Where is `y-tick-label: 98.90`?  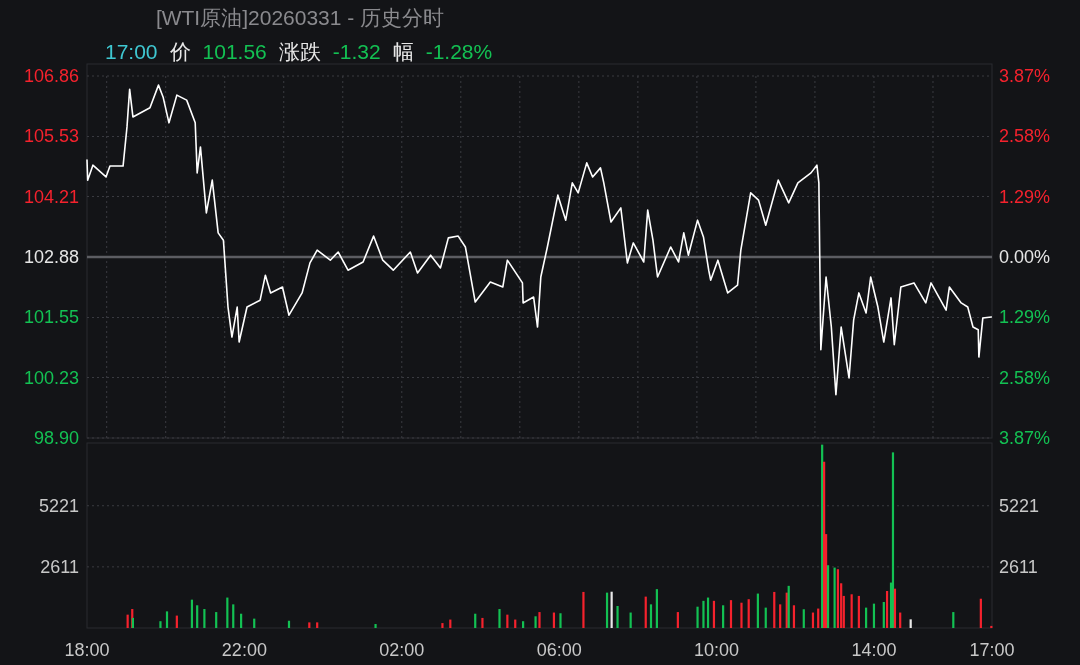
y-tick-label: 98.90 is located at coordinates (56, 438).